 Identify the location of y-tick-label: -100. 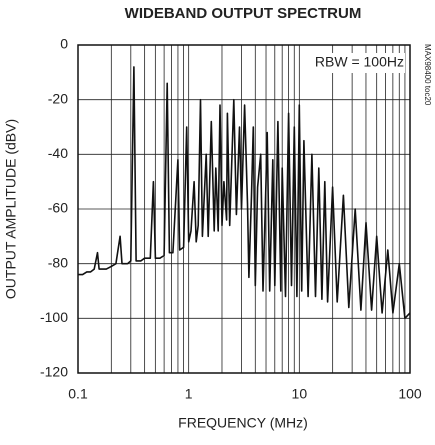
(54, 317).